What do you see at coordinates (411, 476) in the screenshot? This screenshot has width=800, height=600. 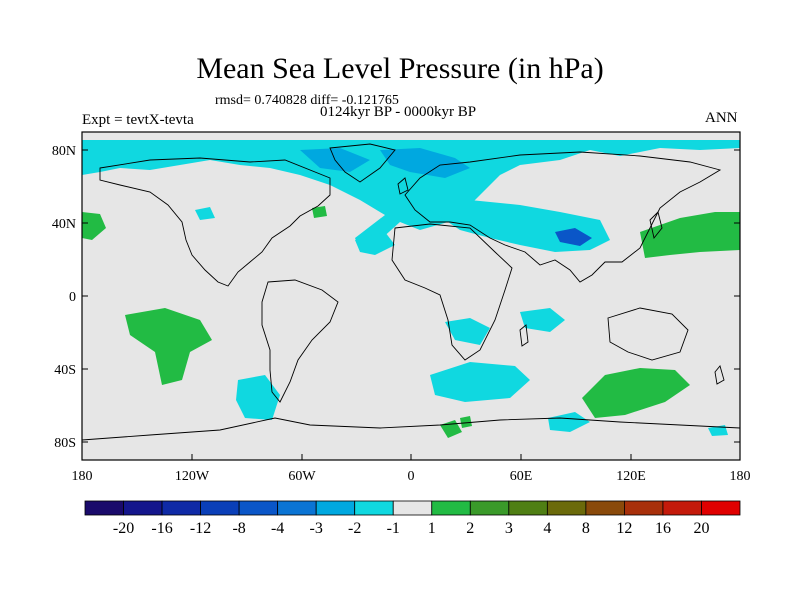 I see `lon-tick-label: 0` at bounding box center [411, 476].